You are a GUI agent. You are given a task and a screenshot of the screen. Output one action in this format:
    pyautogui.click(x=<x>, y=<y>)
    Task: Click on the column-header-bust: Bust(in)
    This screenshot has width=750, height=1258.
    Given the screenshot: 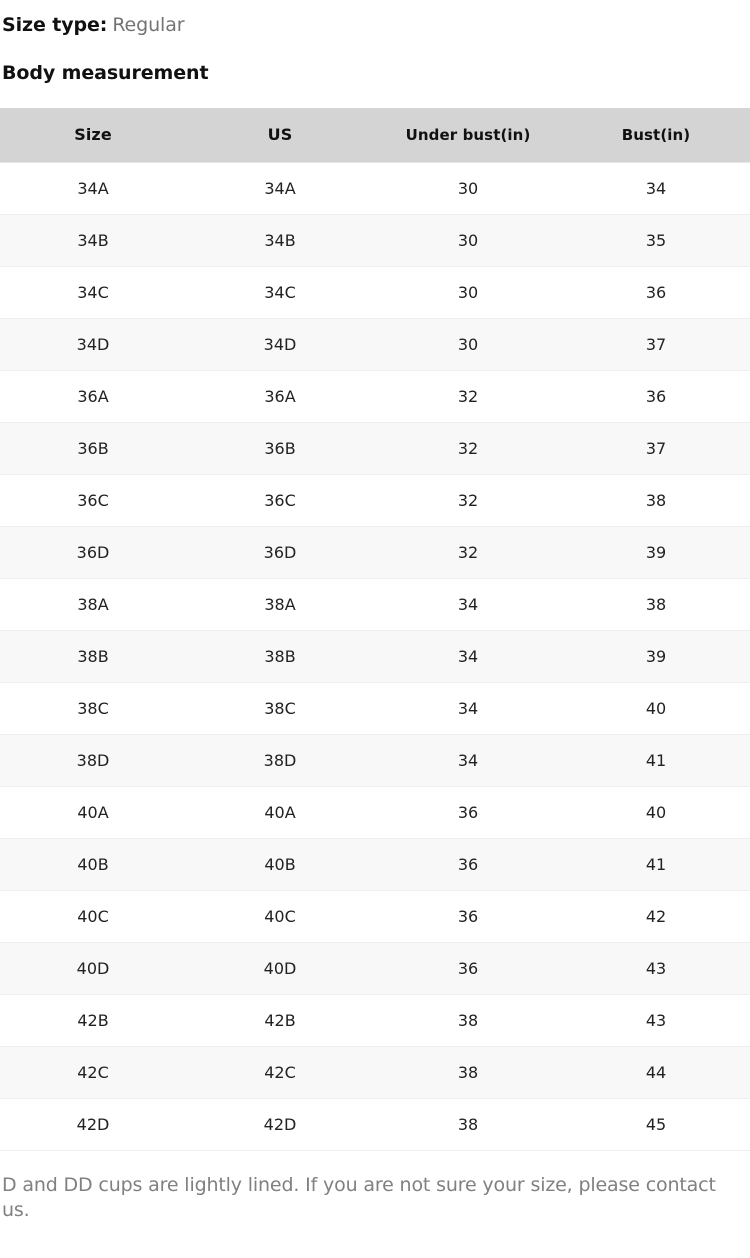 What is the action you would take?
    pyautogui.click(x=656, y=135)
    